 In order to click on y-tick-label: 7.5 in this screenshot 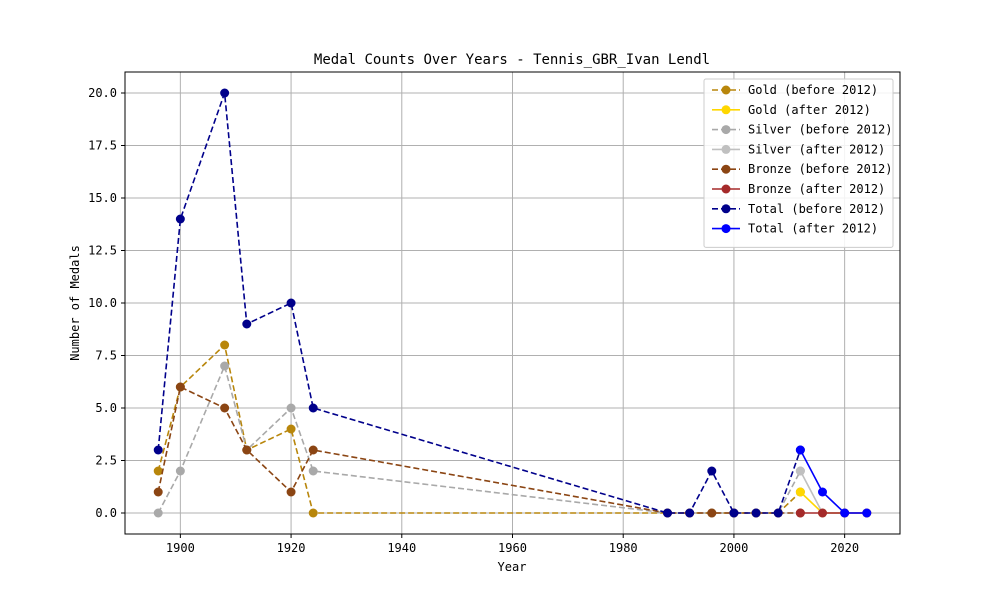, I will do `click(106, 356)`.